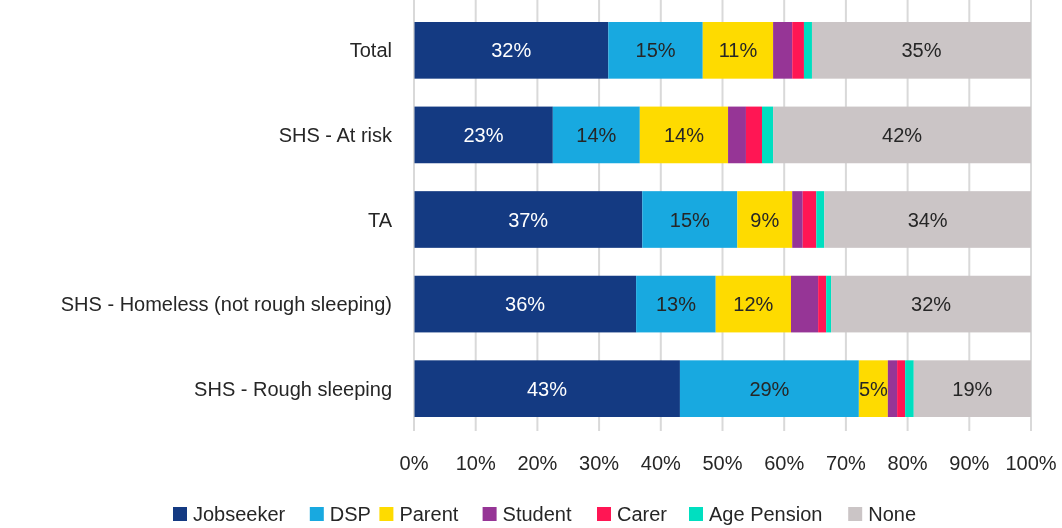 The height and width of the screenshot is (528, 1062). What do you see at coordinates (414, 463) in the screenshot?
I see `x-tick-label: 0%` at bounding box center [414, 463].